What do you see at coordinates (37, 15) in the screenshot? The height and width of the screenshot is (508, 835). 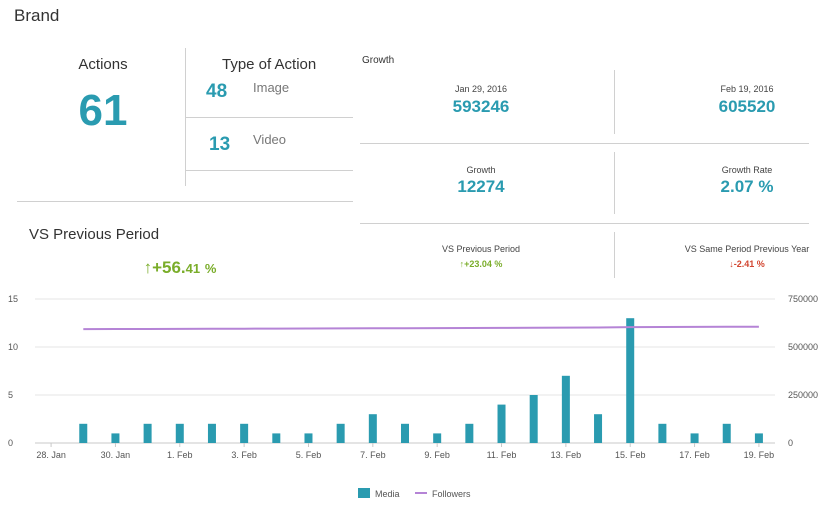 I see `page-title: Brand` at bounding box center [37, 15].